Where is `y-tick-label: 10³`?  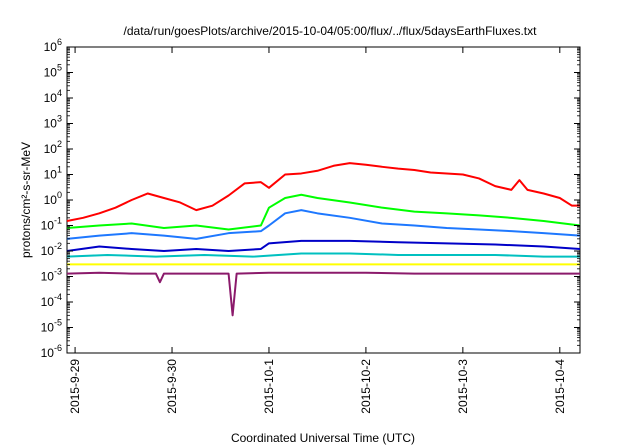 y-tick-label: 10³ is located at coordinates (53, 122).